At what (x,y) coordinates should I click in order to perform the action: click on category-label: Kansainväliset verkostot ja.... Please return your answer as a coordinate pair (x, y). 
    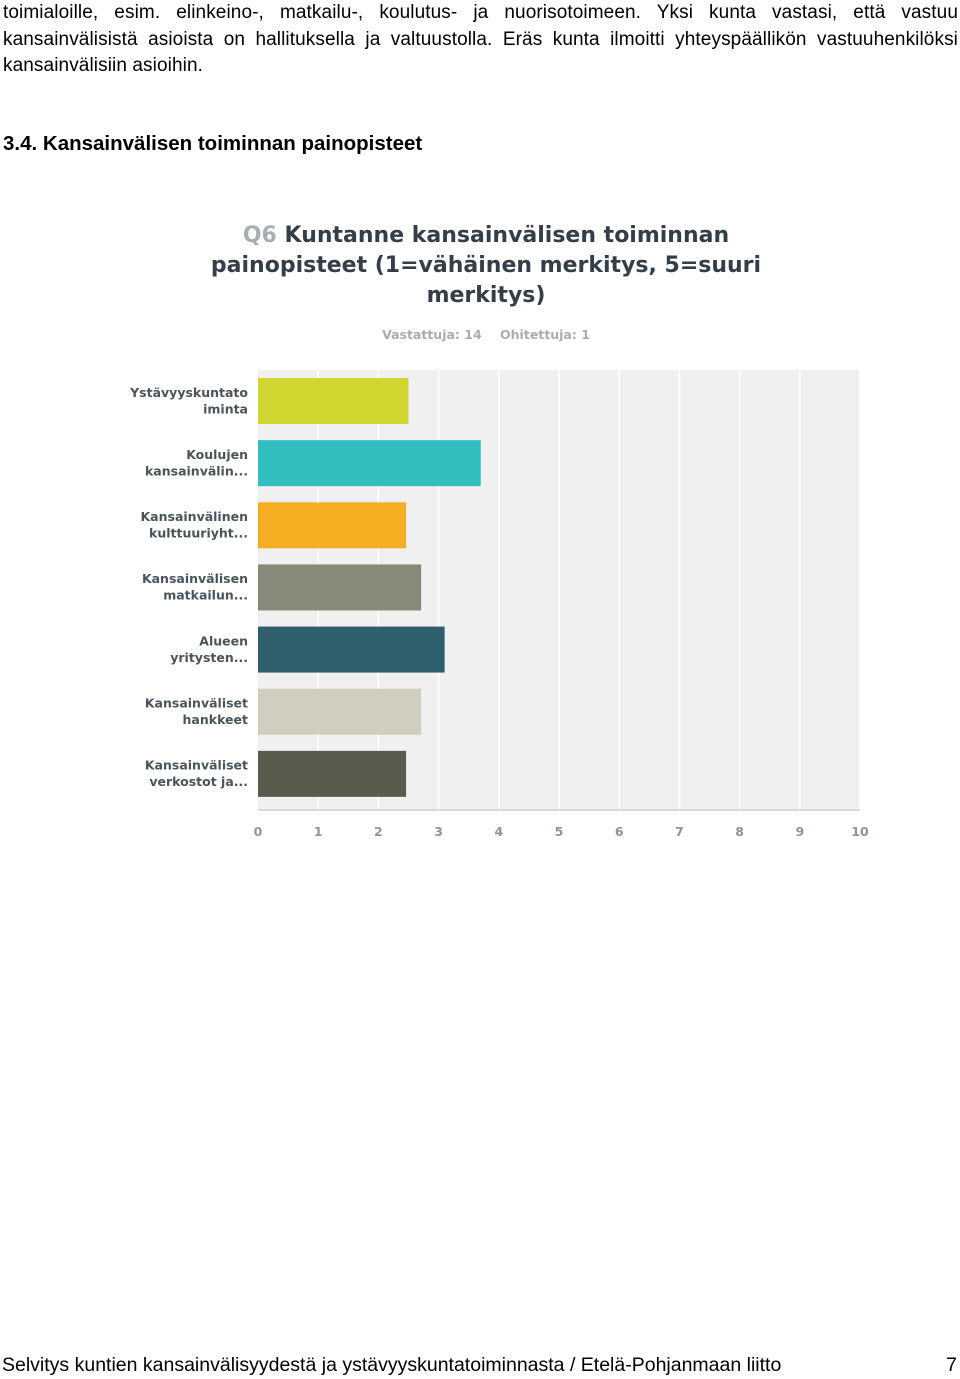
    Looking at the image, I should click on (196, 774).